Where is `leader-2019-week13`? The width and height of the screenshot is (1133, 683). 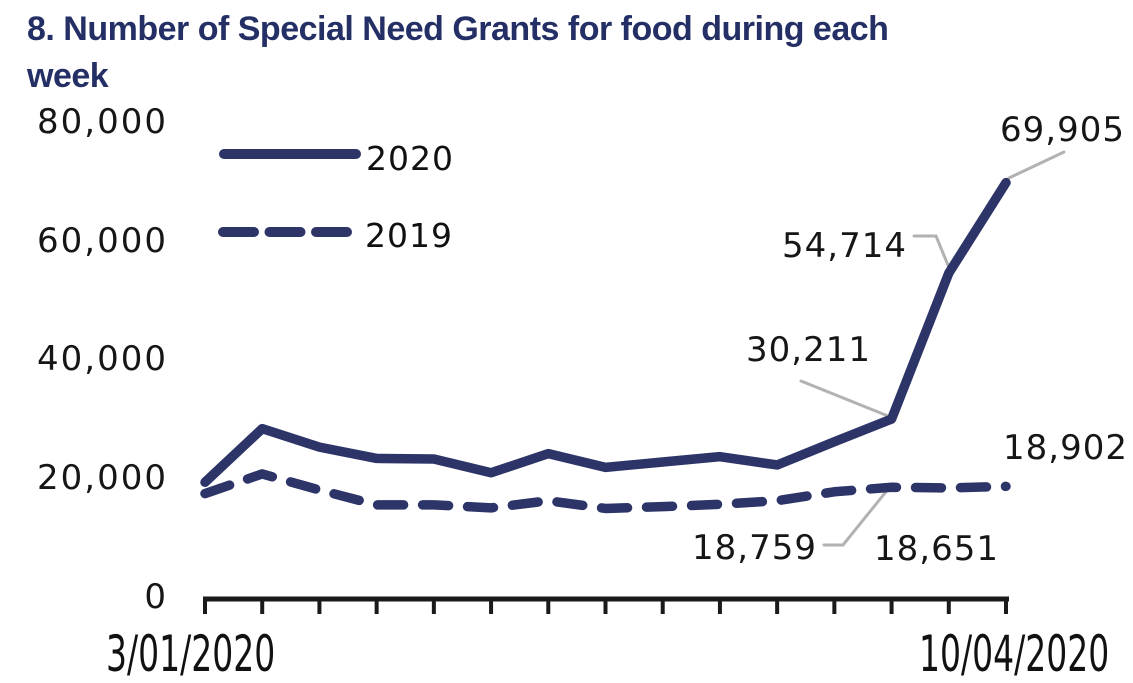
leader-2019-week13 is located at coordinates (856, 516).